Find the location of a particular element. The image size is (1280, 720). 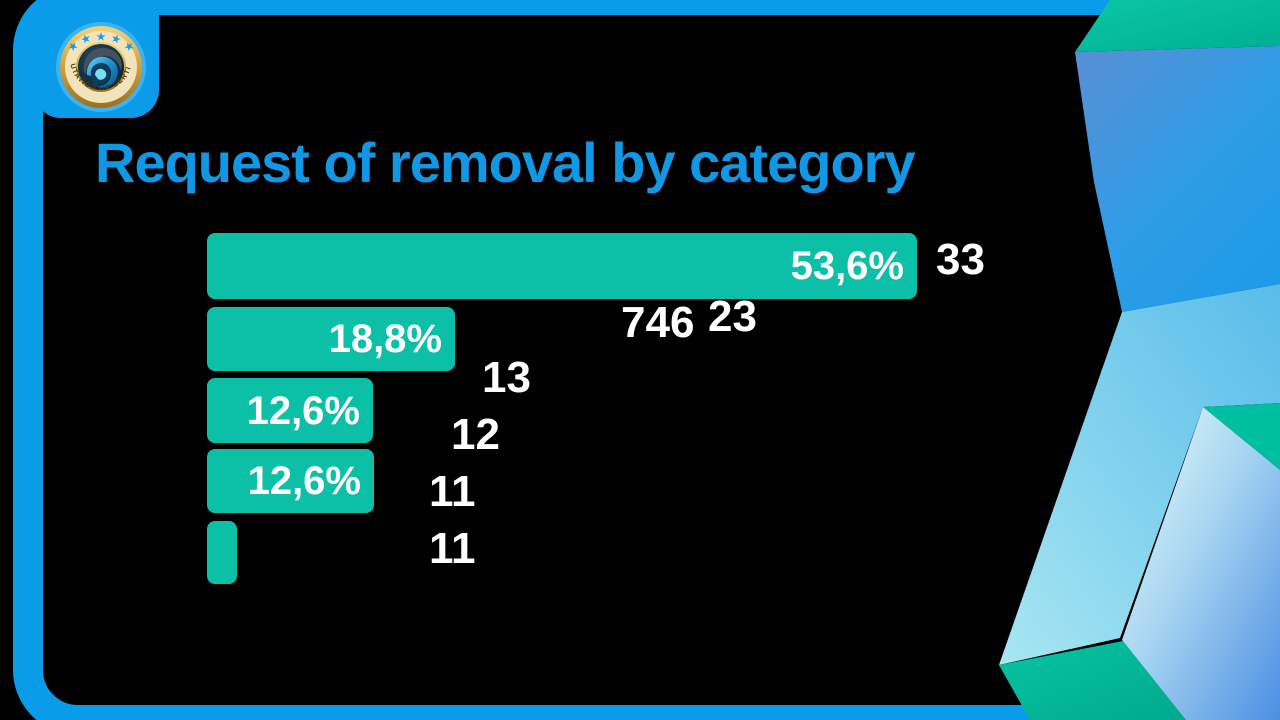

bar-percent-label: 18,8% is located at coordinates (385, 339).